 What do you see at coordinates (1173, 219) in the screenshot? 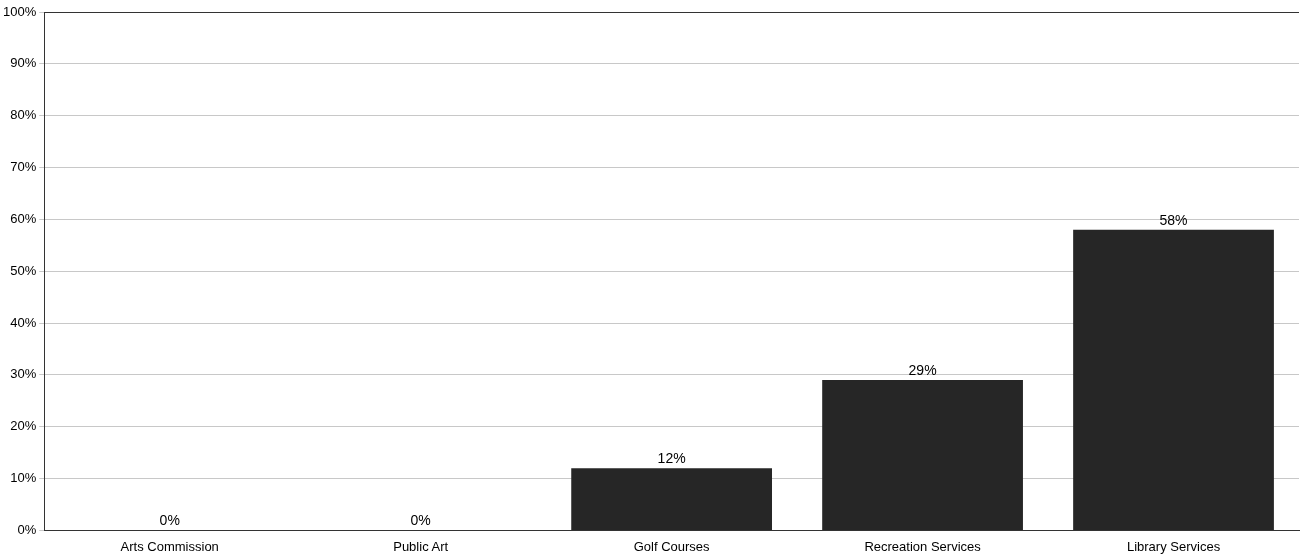
I see `data-label: 58%` at bounding box center [1173, 219].